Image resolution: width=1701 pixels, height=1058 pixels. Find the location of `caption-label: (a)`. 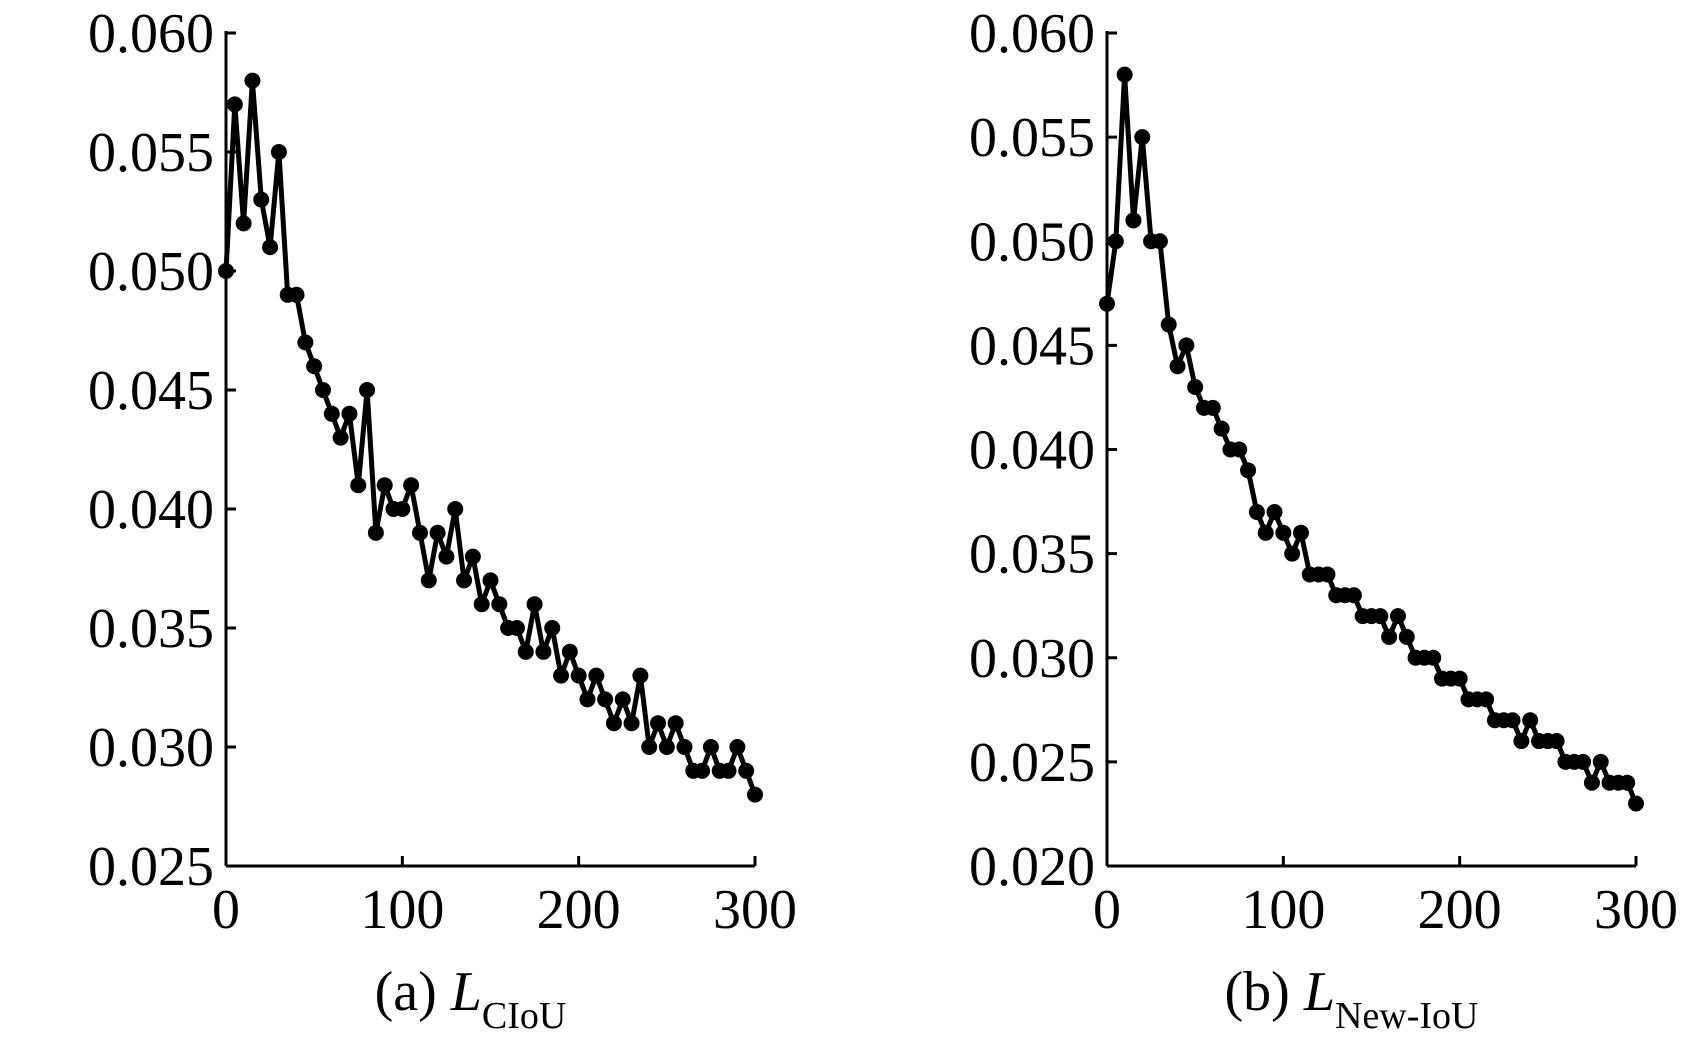

caption-label: (a) is located at coordinates (406, 992).